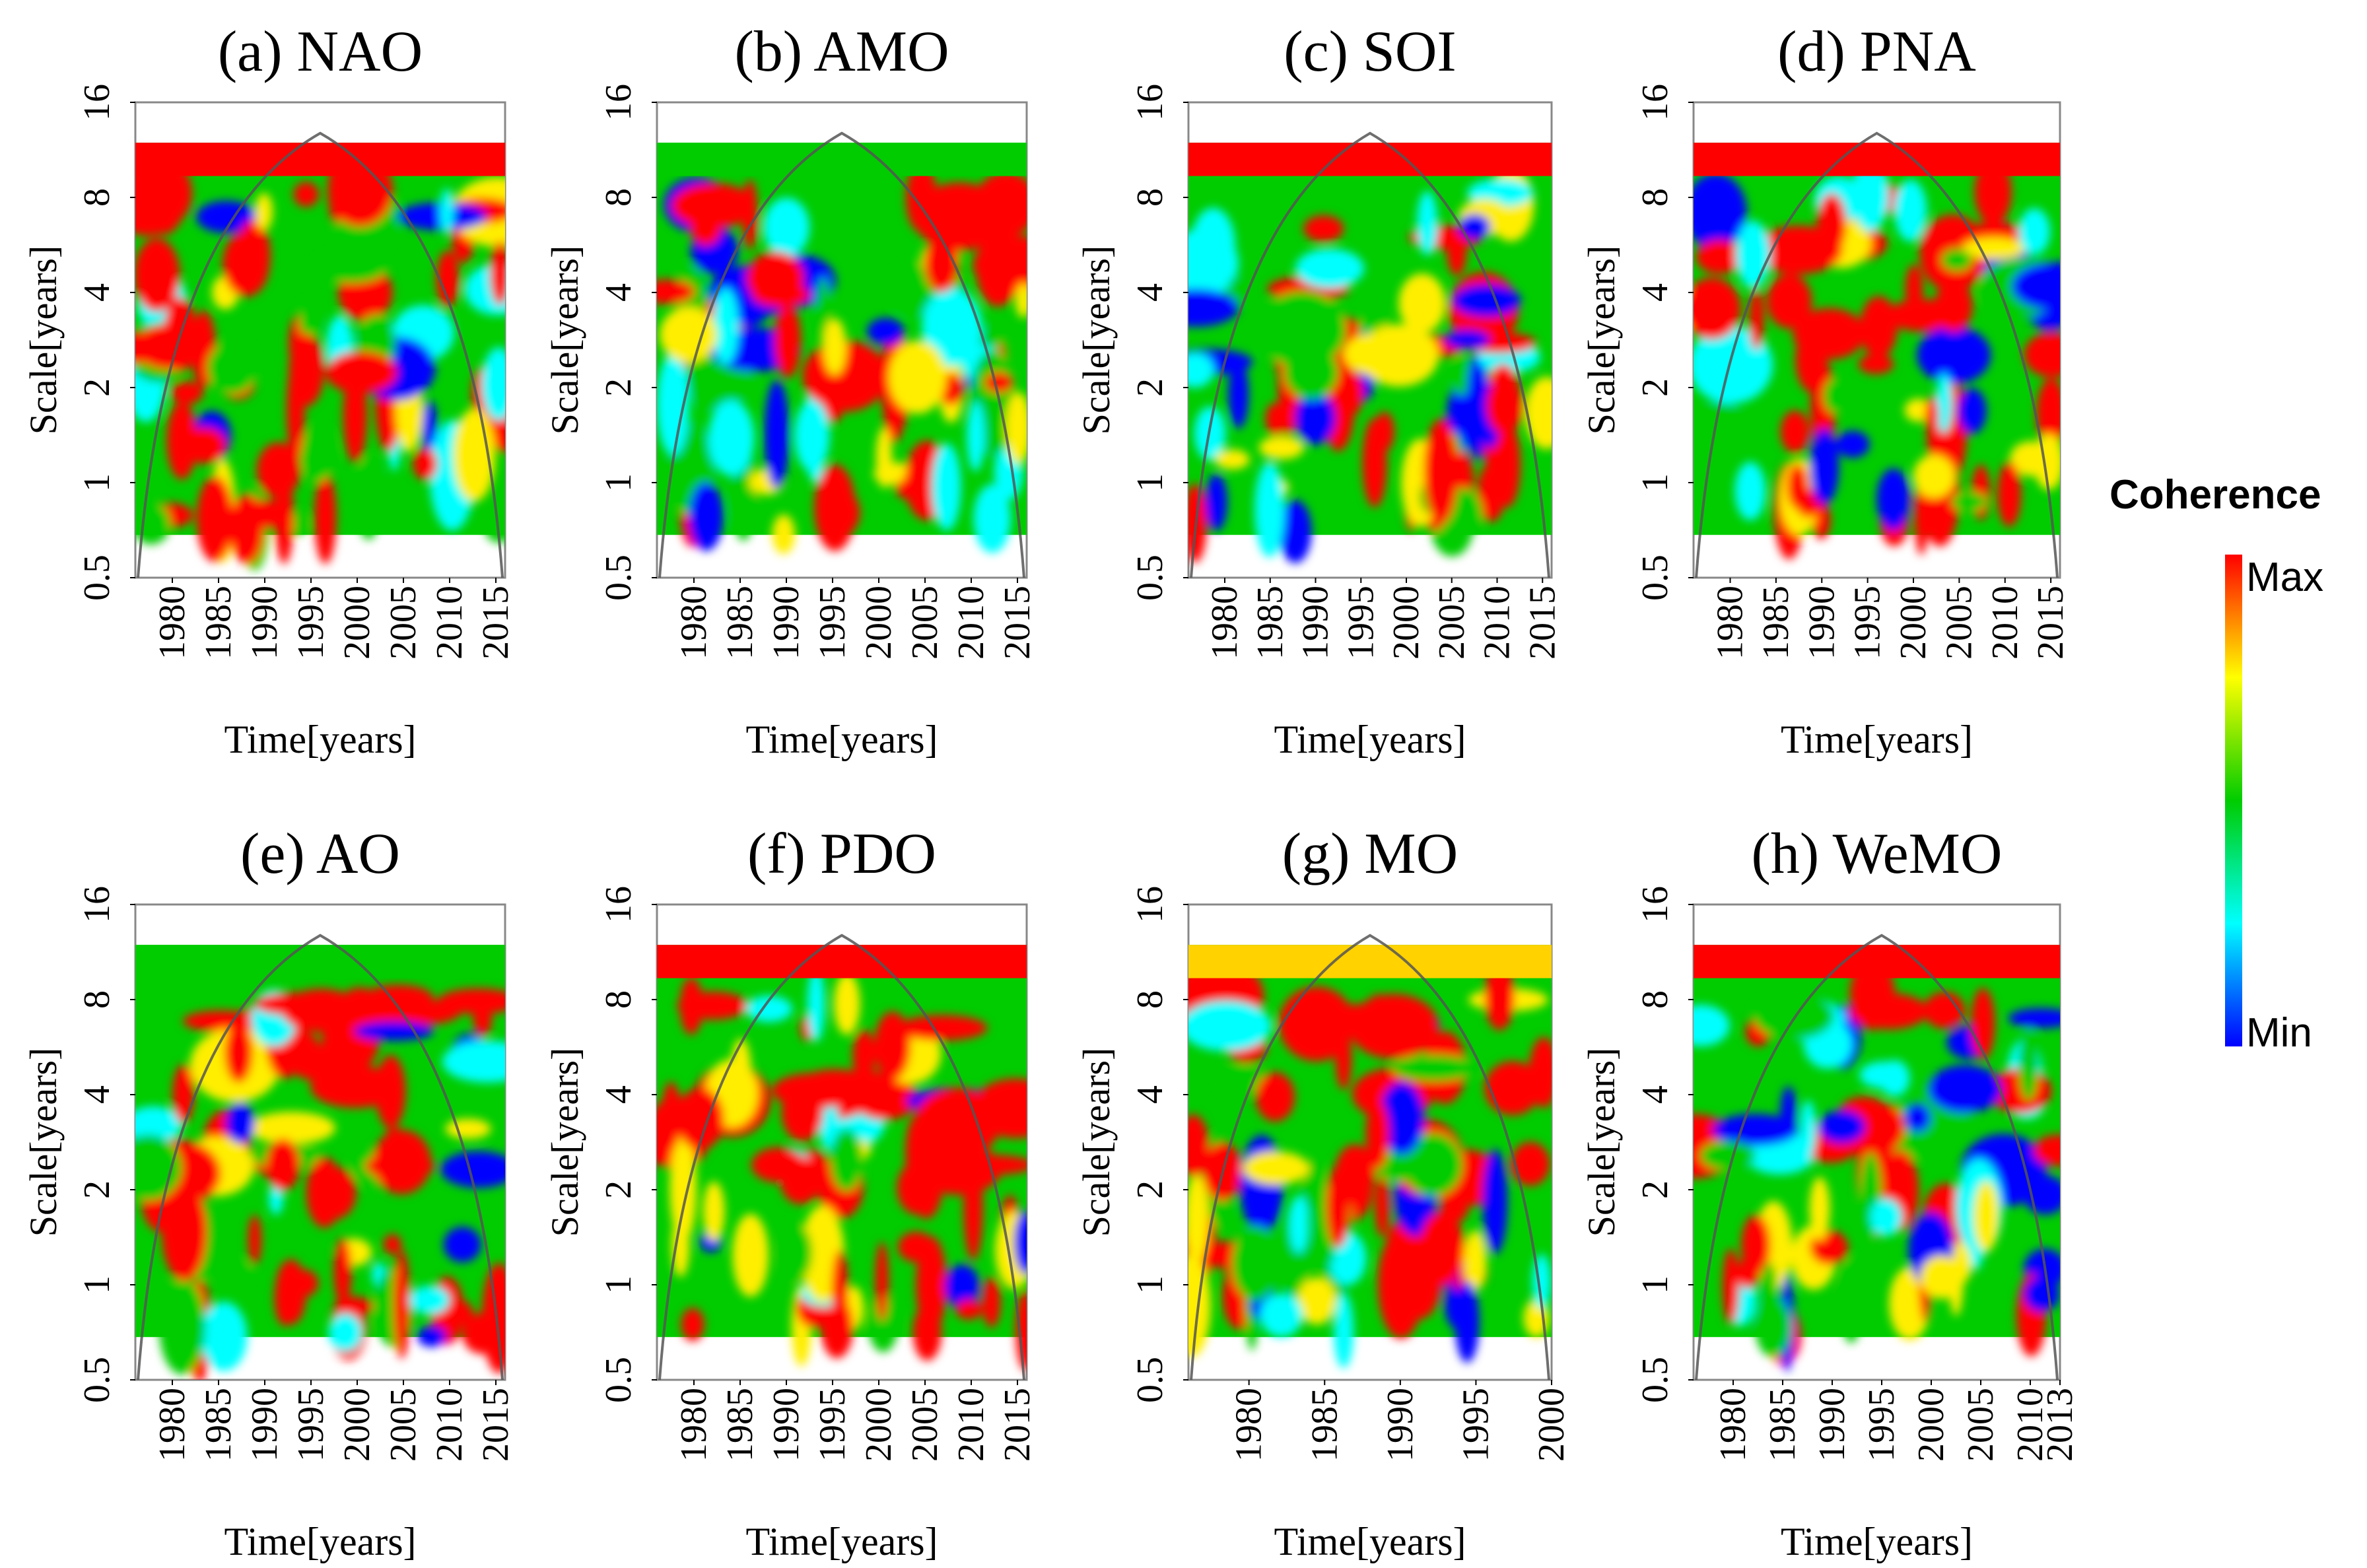  I want to click on x-tick-label: 2005, so click(925, 1425).